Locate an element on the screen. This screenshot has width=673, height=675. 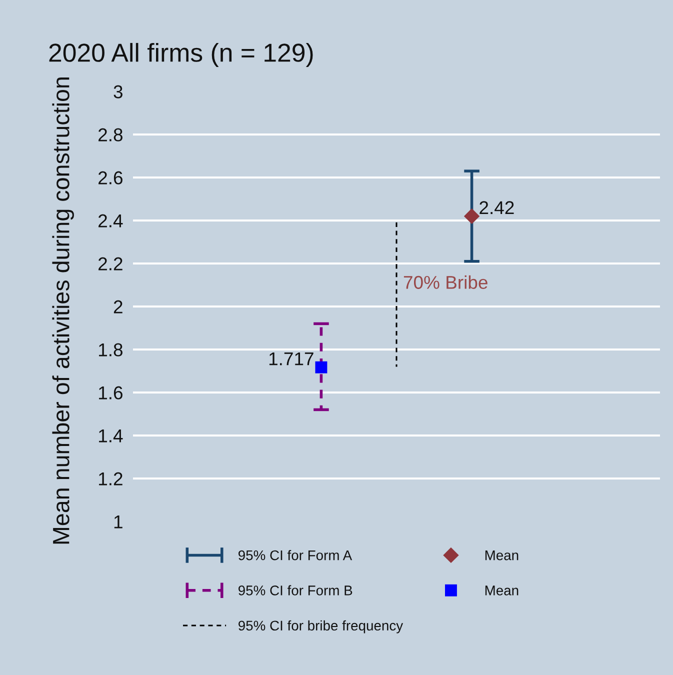
legend-label: 95% CI for Form B is located at coordinates (295, 590).